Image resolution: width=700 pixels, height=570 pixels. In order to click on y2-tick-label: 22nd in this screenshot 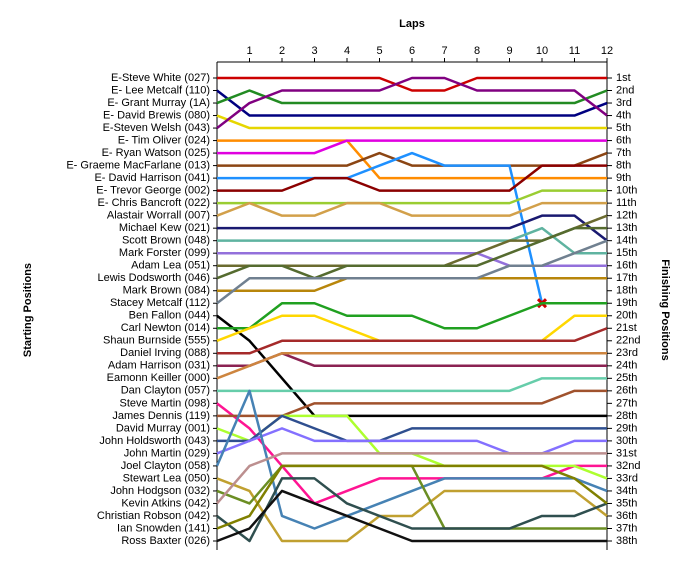, I will do `click(628, 341)`.